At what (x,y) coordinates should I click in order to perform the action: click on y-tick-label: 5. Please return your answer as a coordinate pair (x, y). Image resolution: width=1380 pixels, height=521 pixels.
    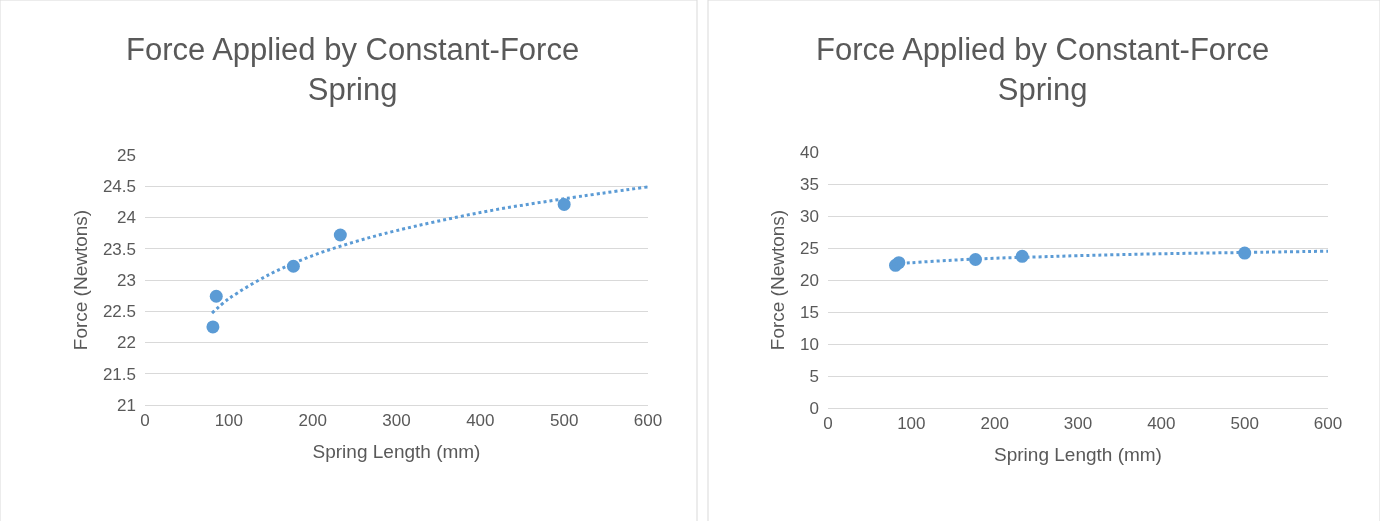
    Looking at the image, I should click on (814, 376).